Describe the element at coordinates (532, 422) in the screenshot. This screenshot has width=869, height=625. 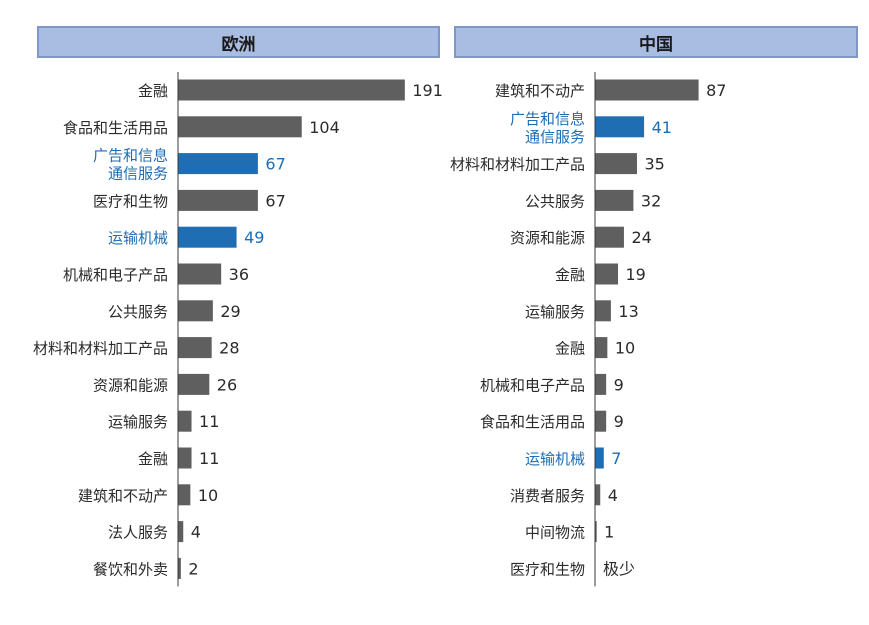
I see `china-category-label-9: 食品和生活用品` at that location.